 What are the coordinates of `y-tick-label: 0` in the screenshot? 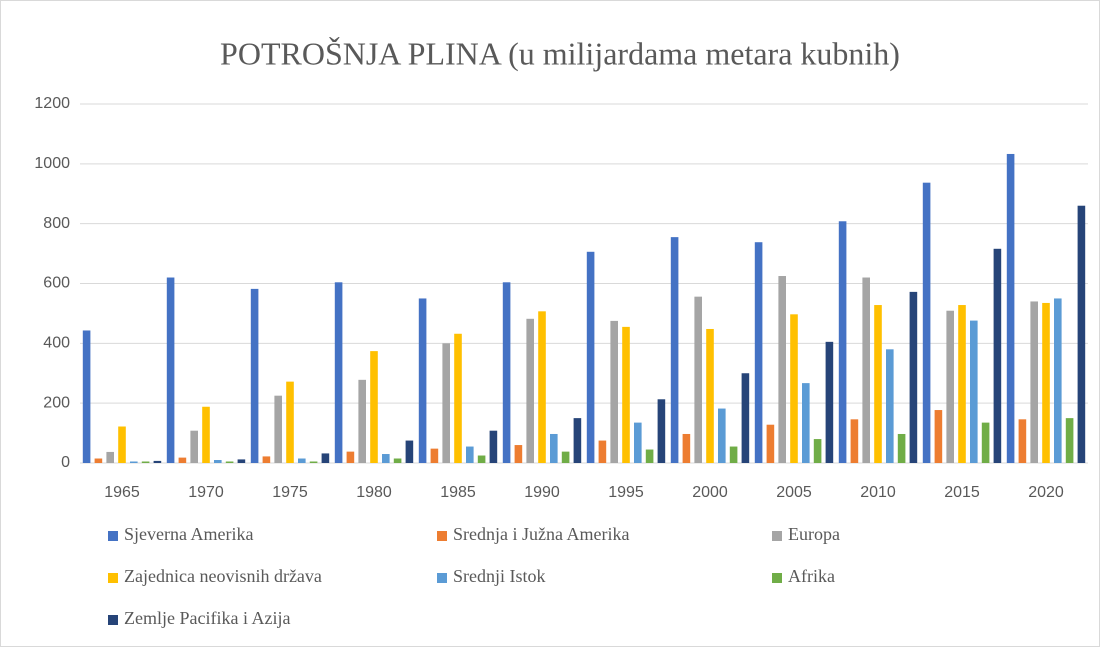 It's located at (65, 462).